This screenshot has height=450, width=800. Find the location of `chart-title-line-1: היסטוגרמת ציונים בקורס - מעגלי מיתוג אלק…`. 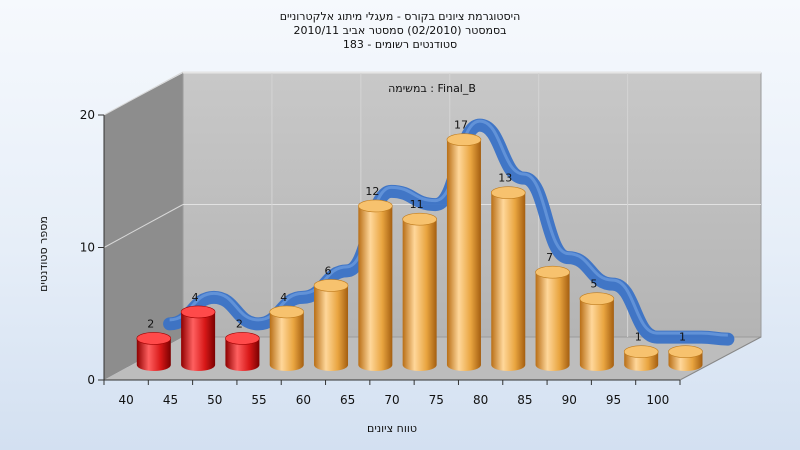

chart-title-line-1: היסטוגרמת ציונים בקורס - מעגלי מיתוג אלק… is located at coordinates (400, 16).